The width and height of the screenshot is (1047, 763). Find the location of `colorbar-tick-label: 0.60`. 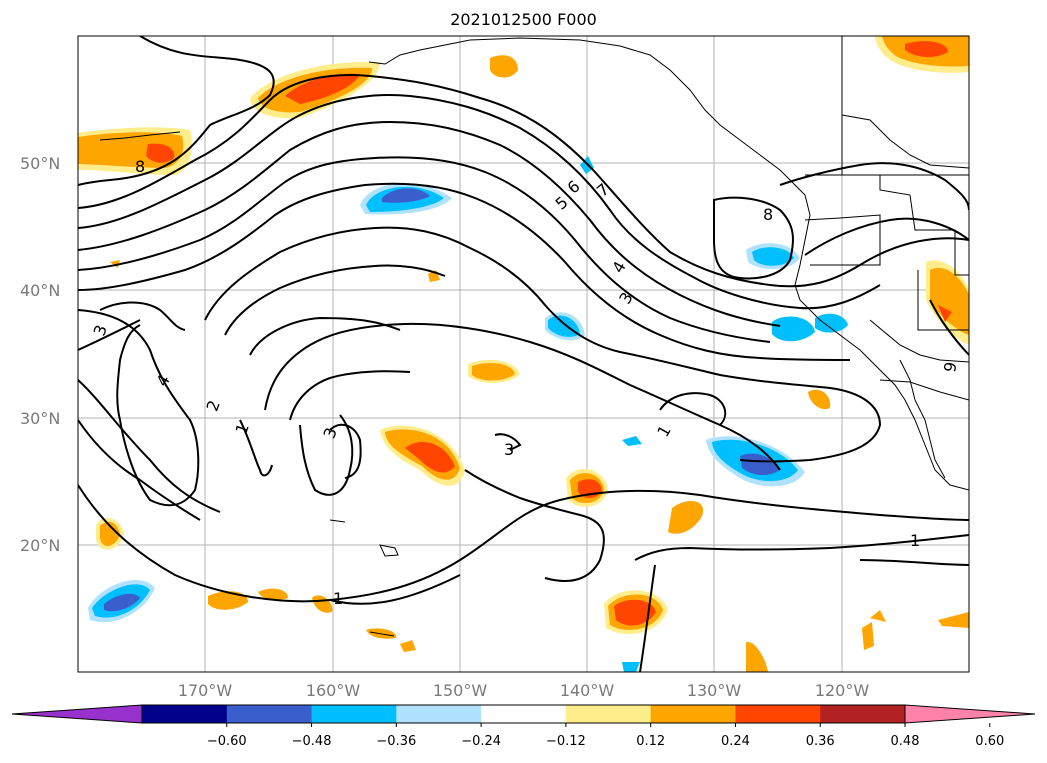

colorbar-tick-label: 0.60 is located at coordinates (989, 741).